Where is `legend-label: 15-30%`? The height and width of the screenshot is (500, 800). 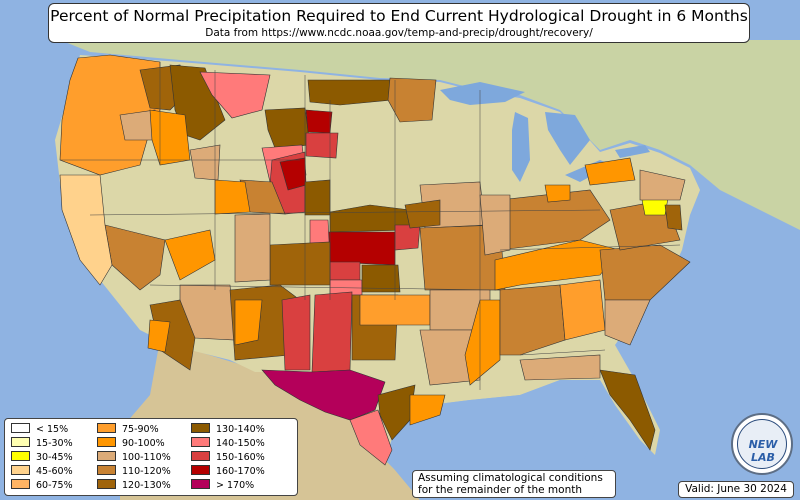 legend-label: 15-30% is located at coordinates (54, 443).